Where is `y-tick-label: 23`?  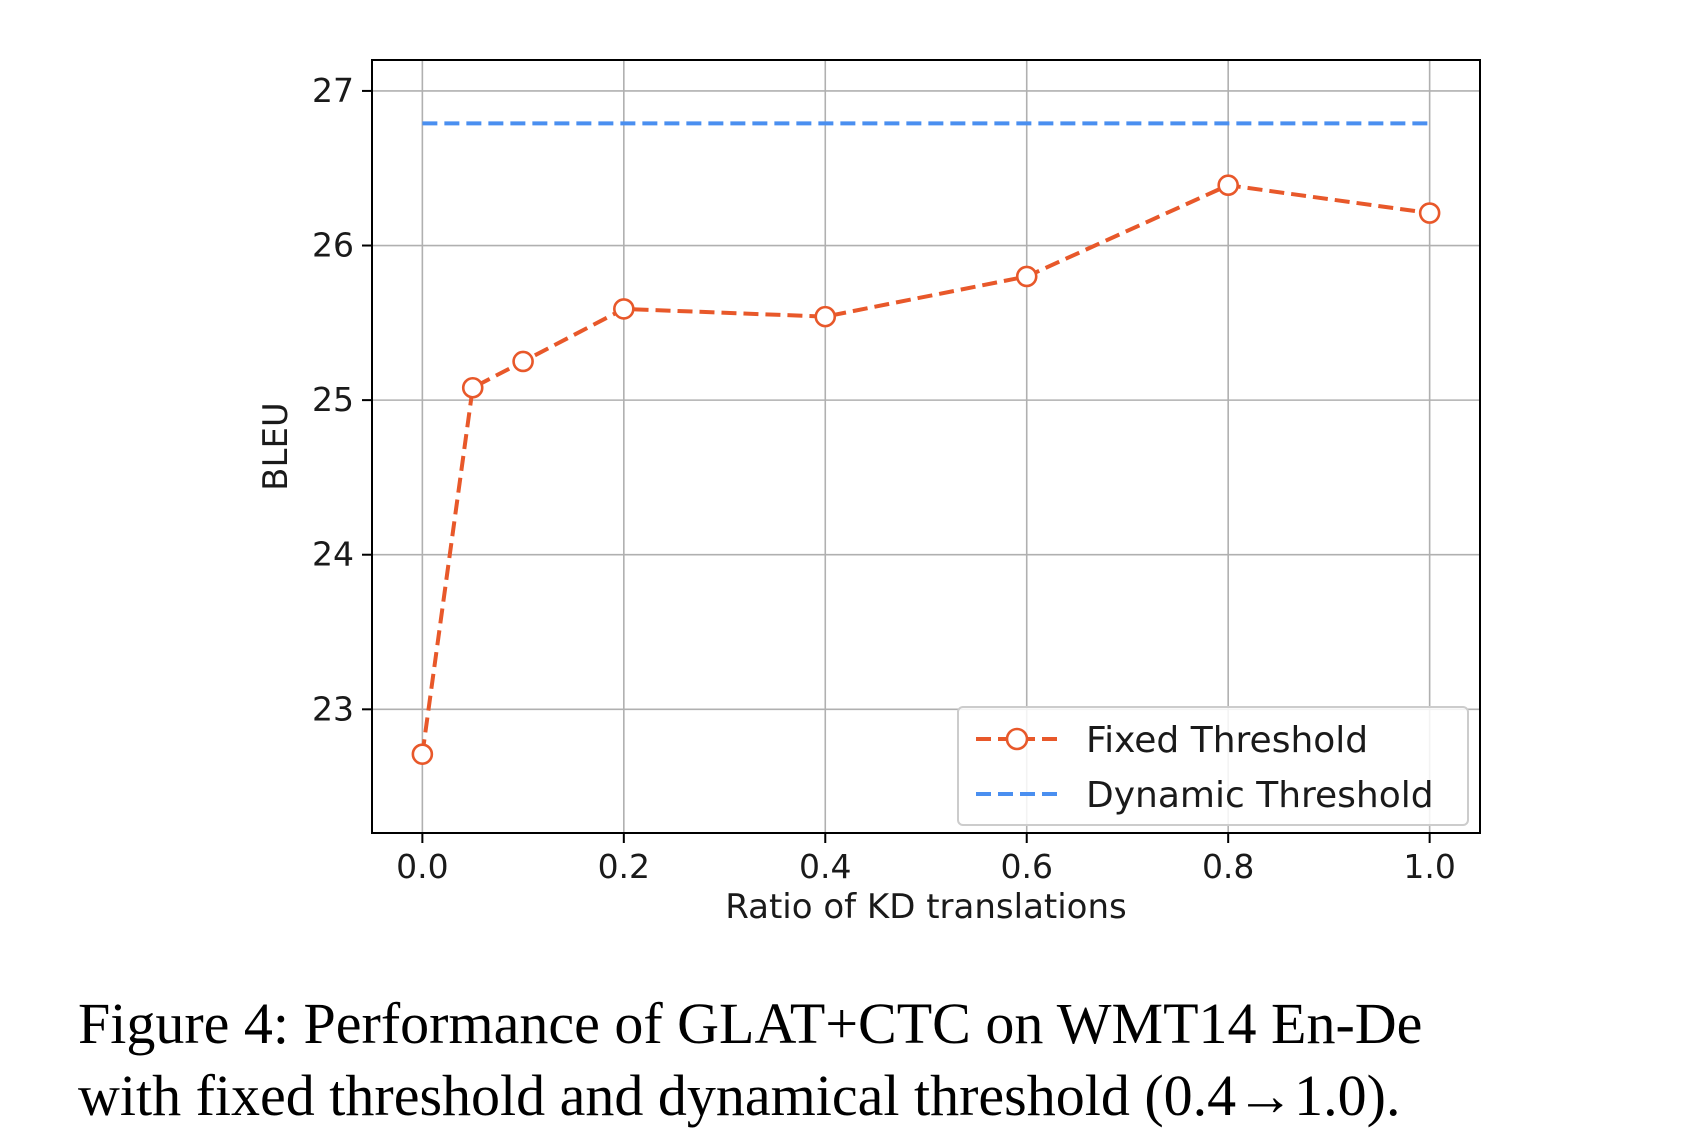 y-tick-label: 23 is located at coordinates (333, 708).